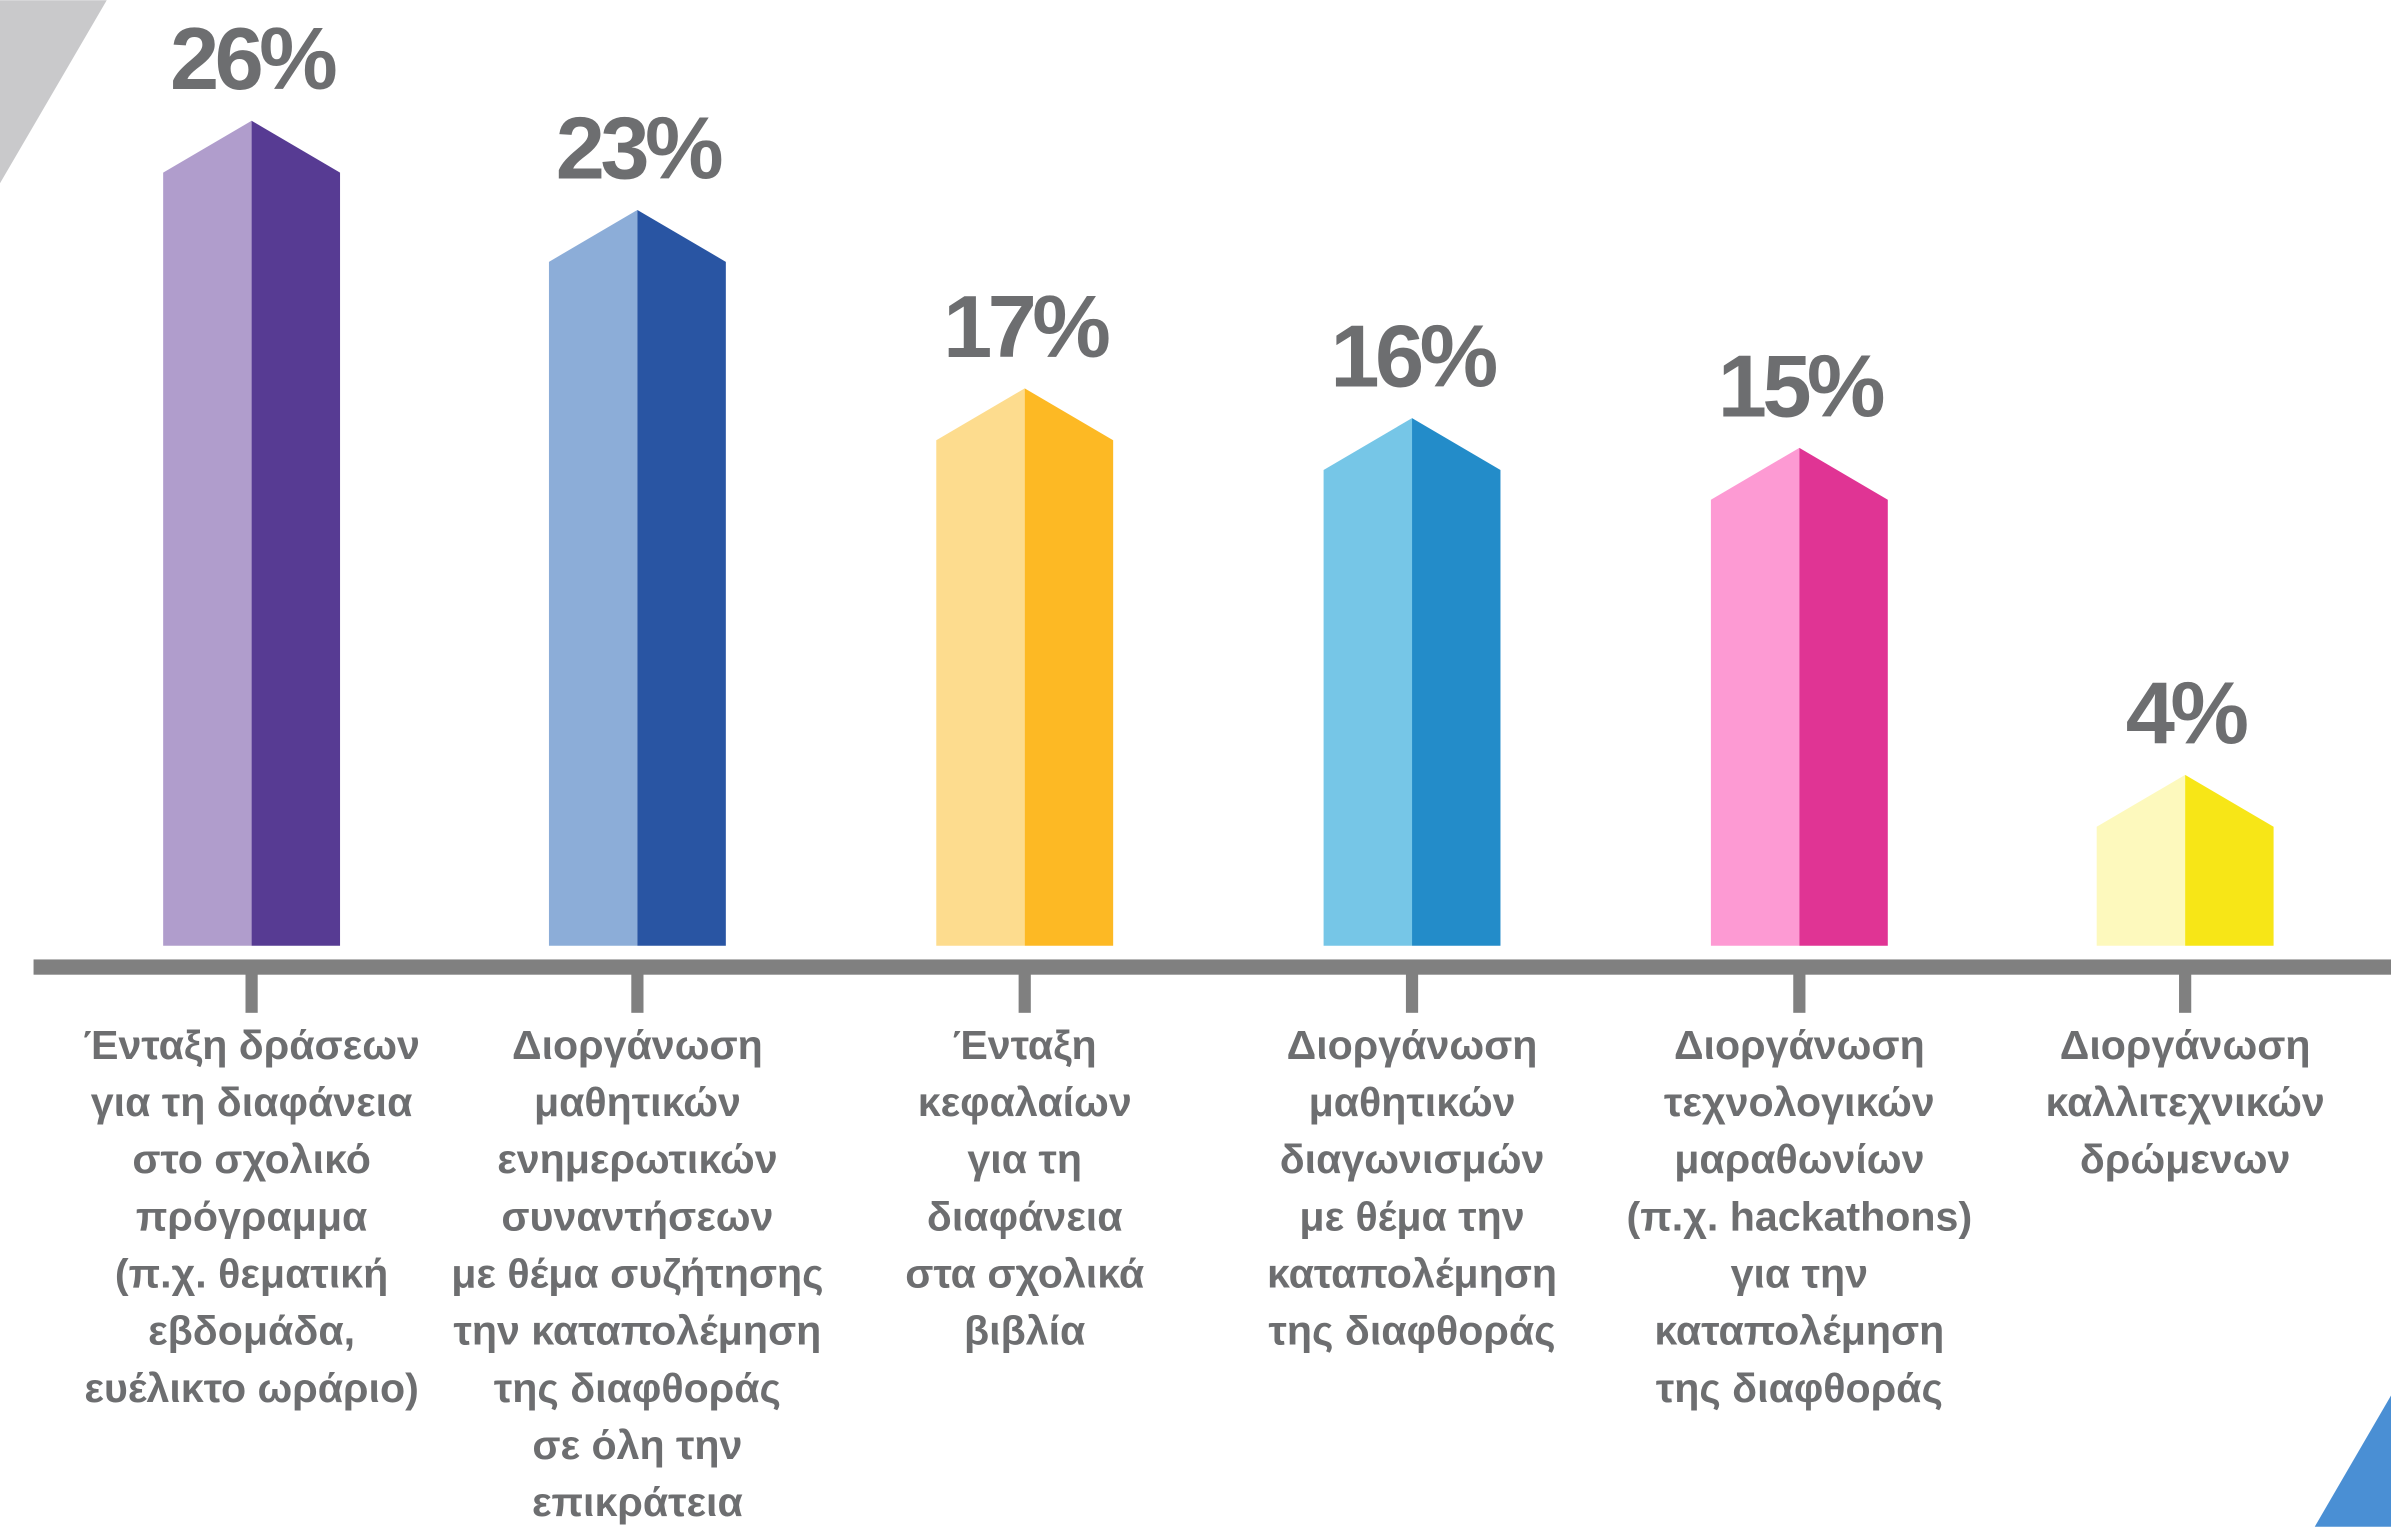 The width and height of the screenshot is (2391, 1527). Describe the element at coordinates (1411, 1216) in the screenshot. I see `category-label: με θέμα την` at that location.